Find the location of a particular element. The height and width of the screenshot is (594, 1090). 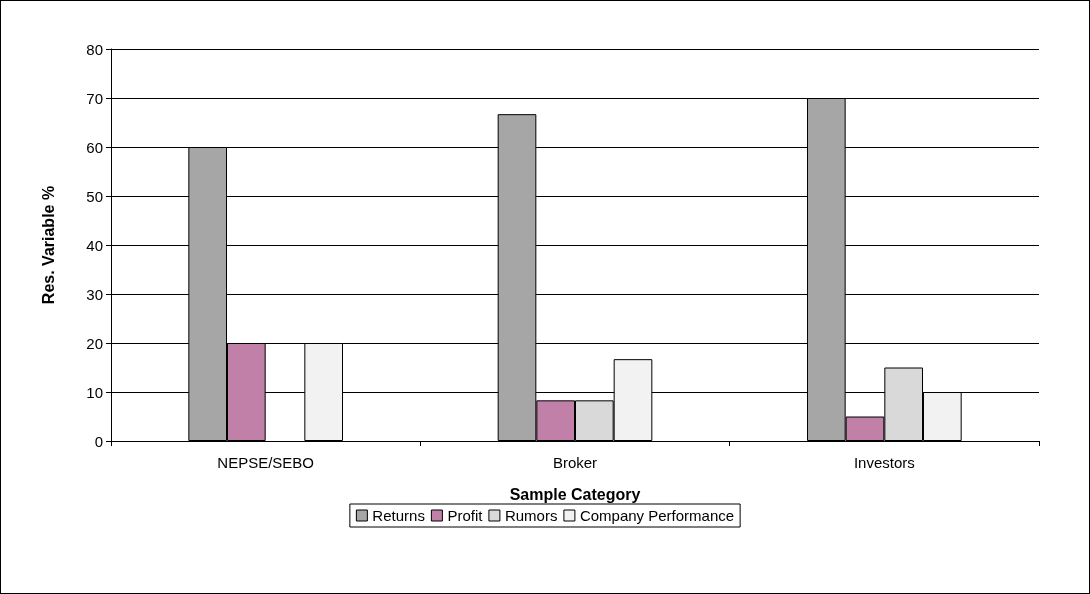

x-tick-label: Investors is located at coordinates (884, 462).